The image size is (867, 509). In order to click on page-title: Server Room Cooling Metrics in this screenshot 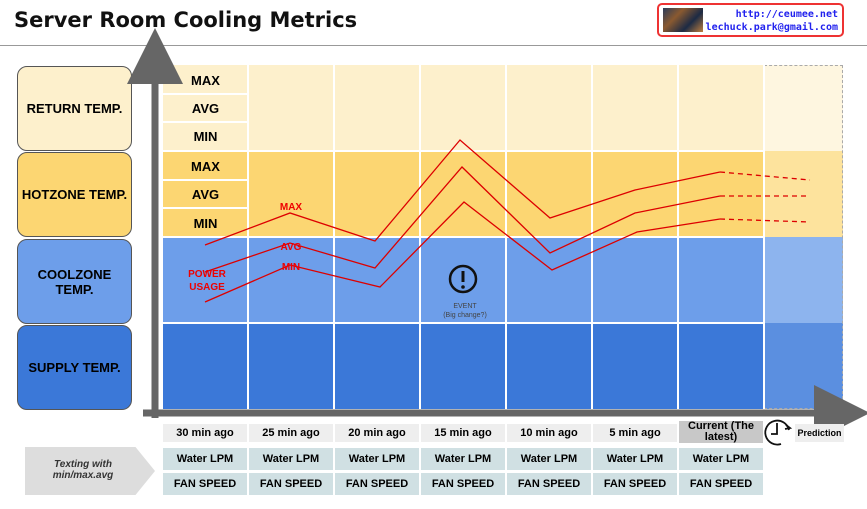, I will do `click(186, 20)`.